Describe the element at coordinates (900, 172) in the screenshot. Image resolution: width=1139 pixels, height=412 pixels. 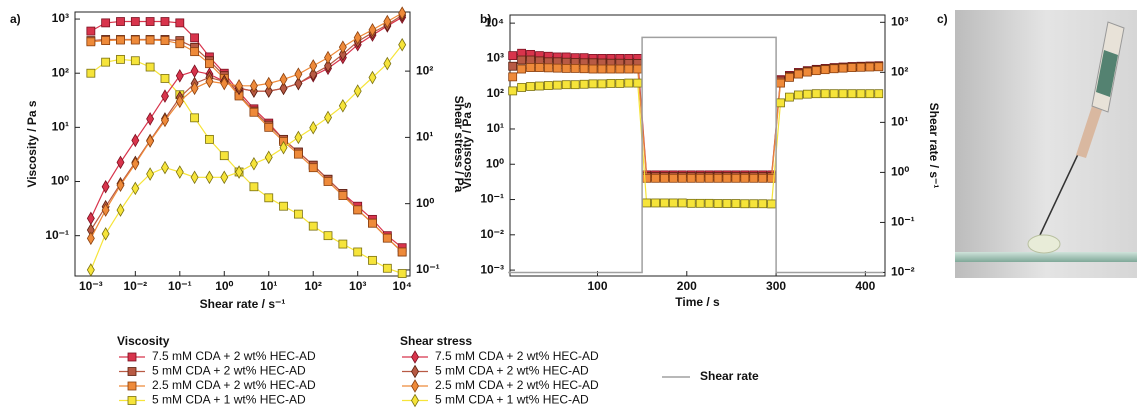
I see `y2-tick-label: 10⁰` at that location.